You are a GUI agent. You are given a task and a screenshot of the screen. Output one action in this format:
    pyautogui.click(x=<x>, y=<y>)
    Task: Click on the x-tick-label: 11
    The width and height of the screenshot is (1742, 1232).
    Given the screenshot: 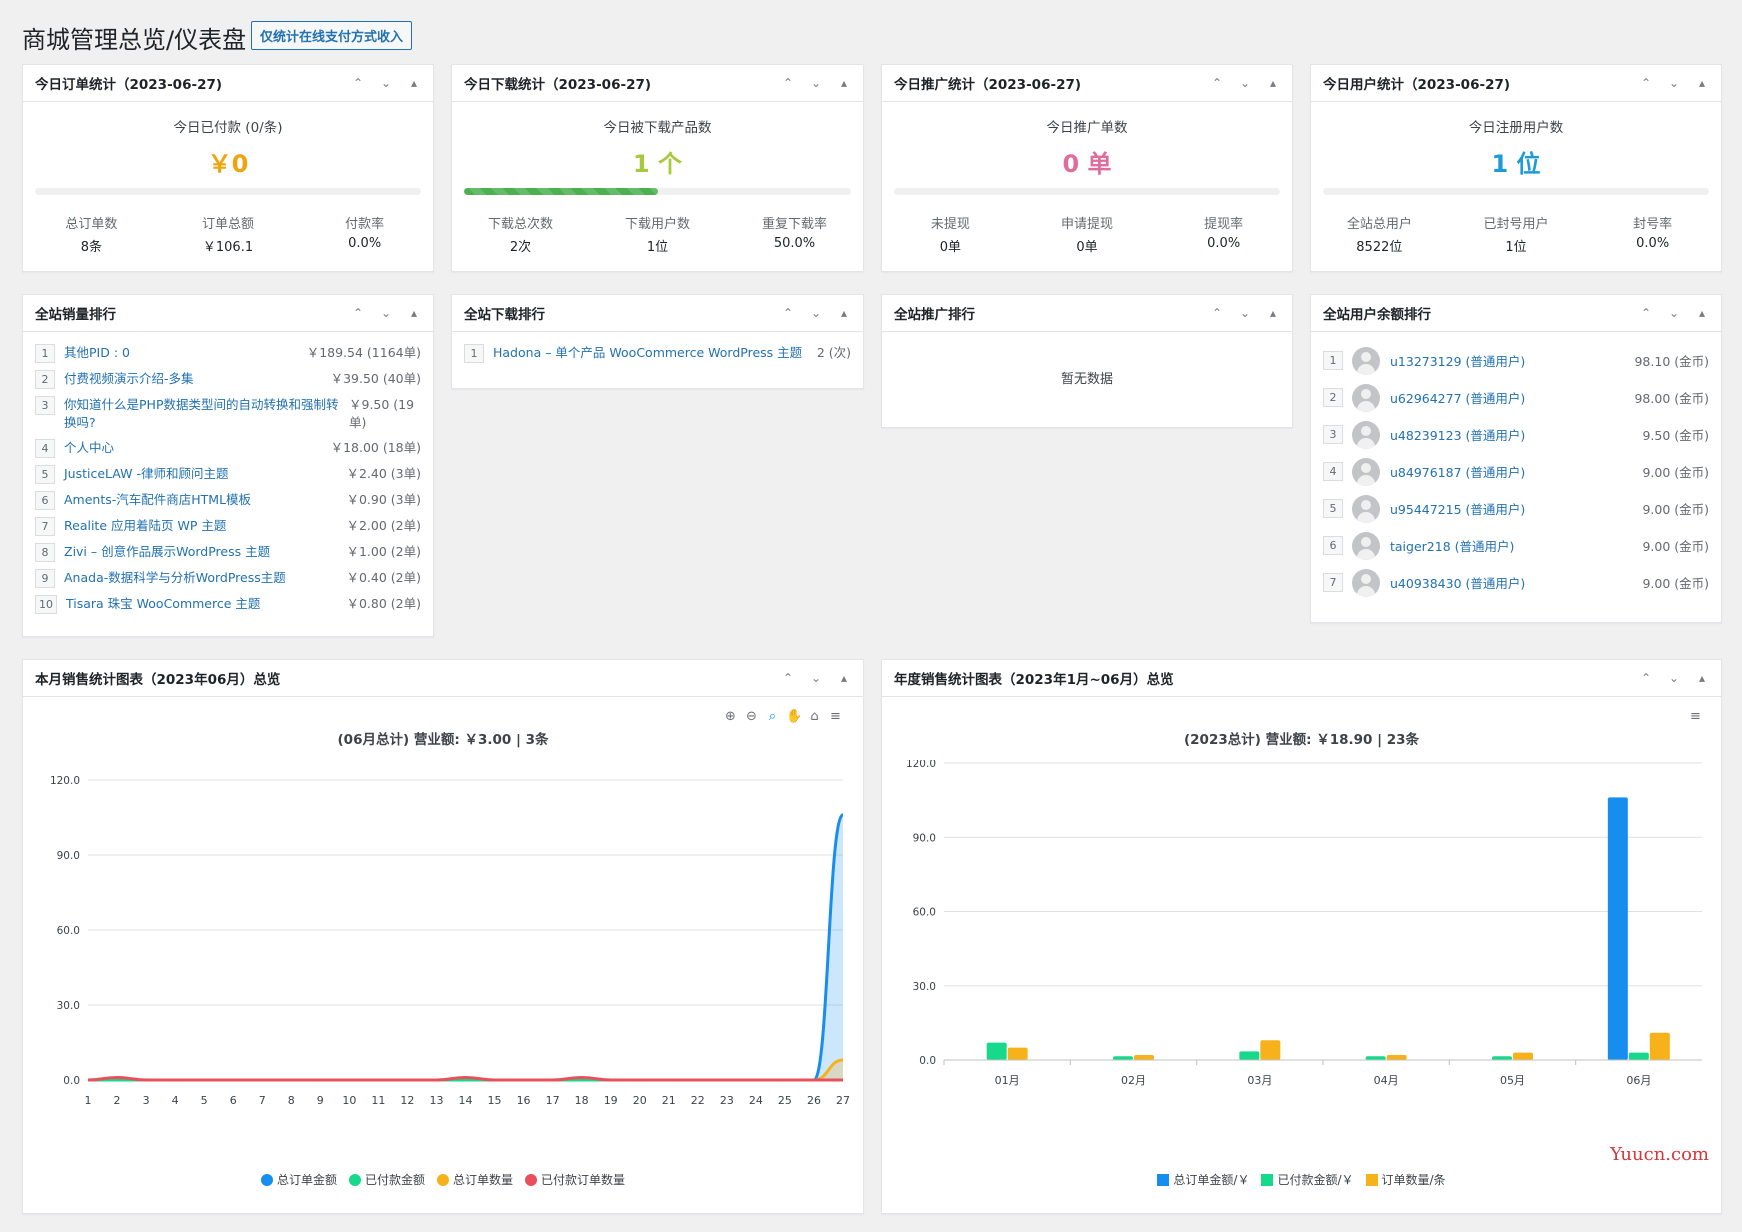 What is the action you would take?
    pyautogui.click(x=378, y=1100)
    